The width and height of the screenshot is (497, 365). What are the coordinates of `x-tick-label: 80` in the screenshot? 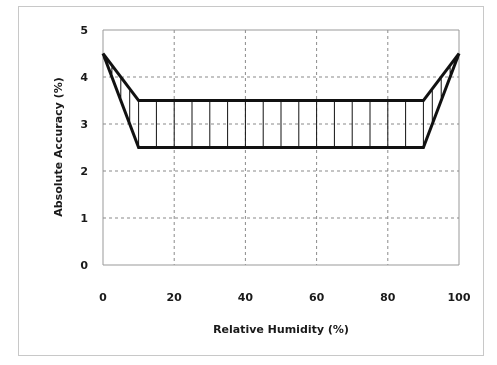 It's located at (388, 297).